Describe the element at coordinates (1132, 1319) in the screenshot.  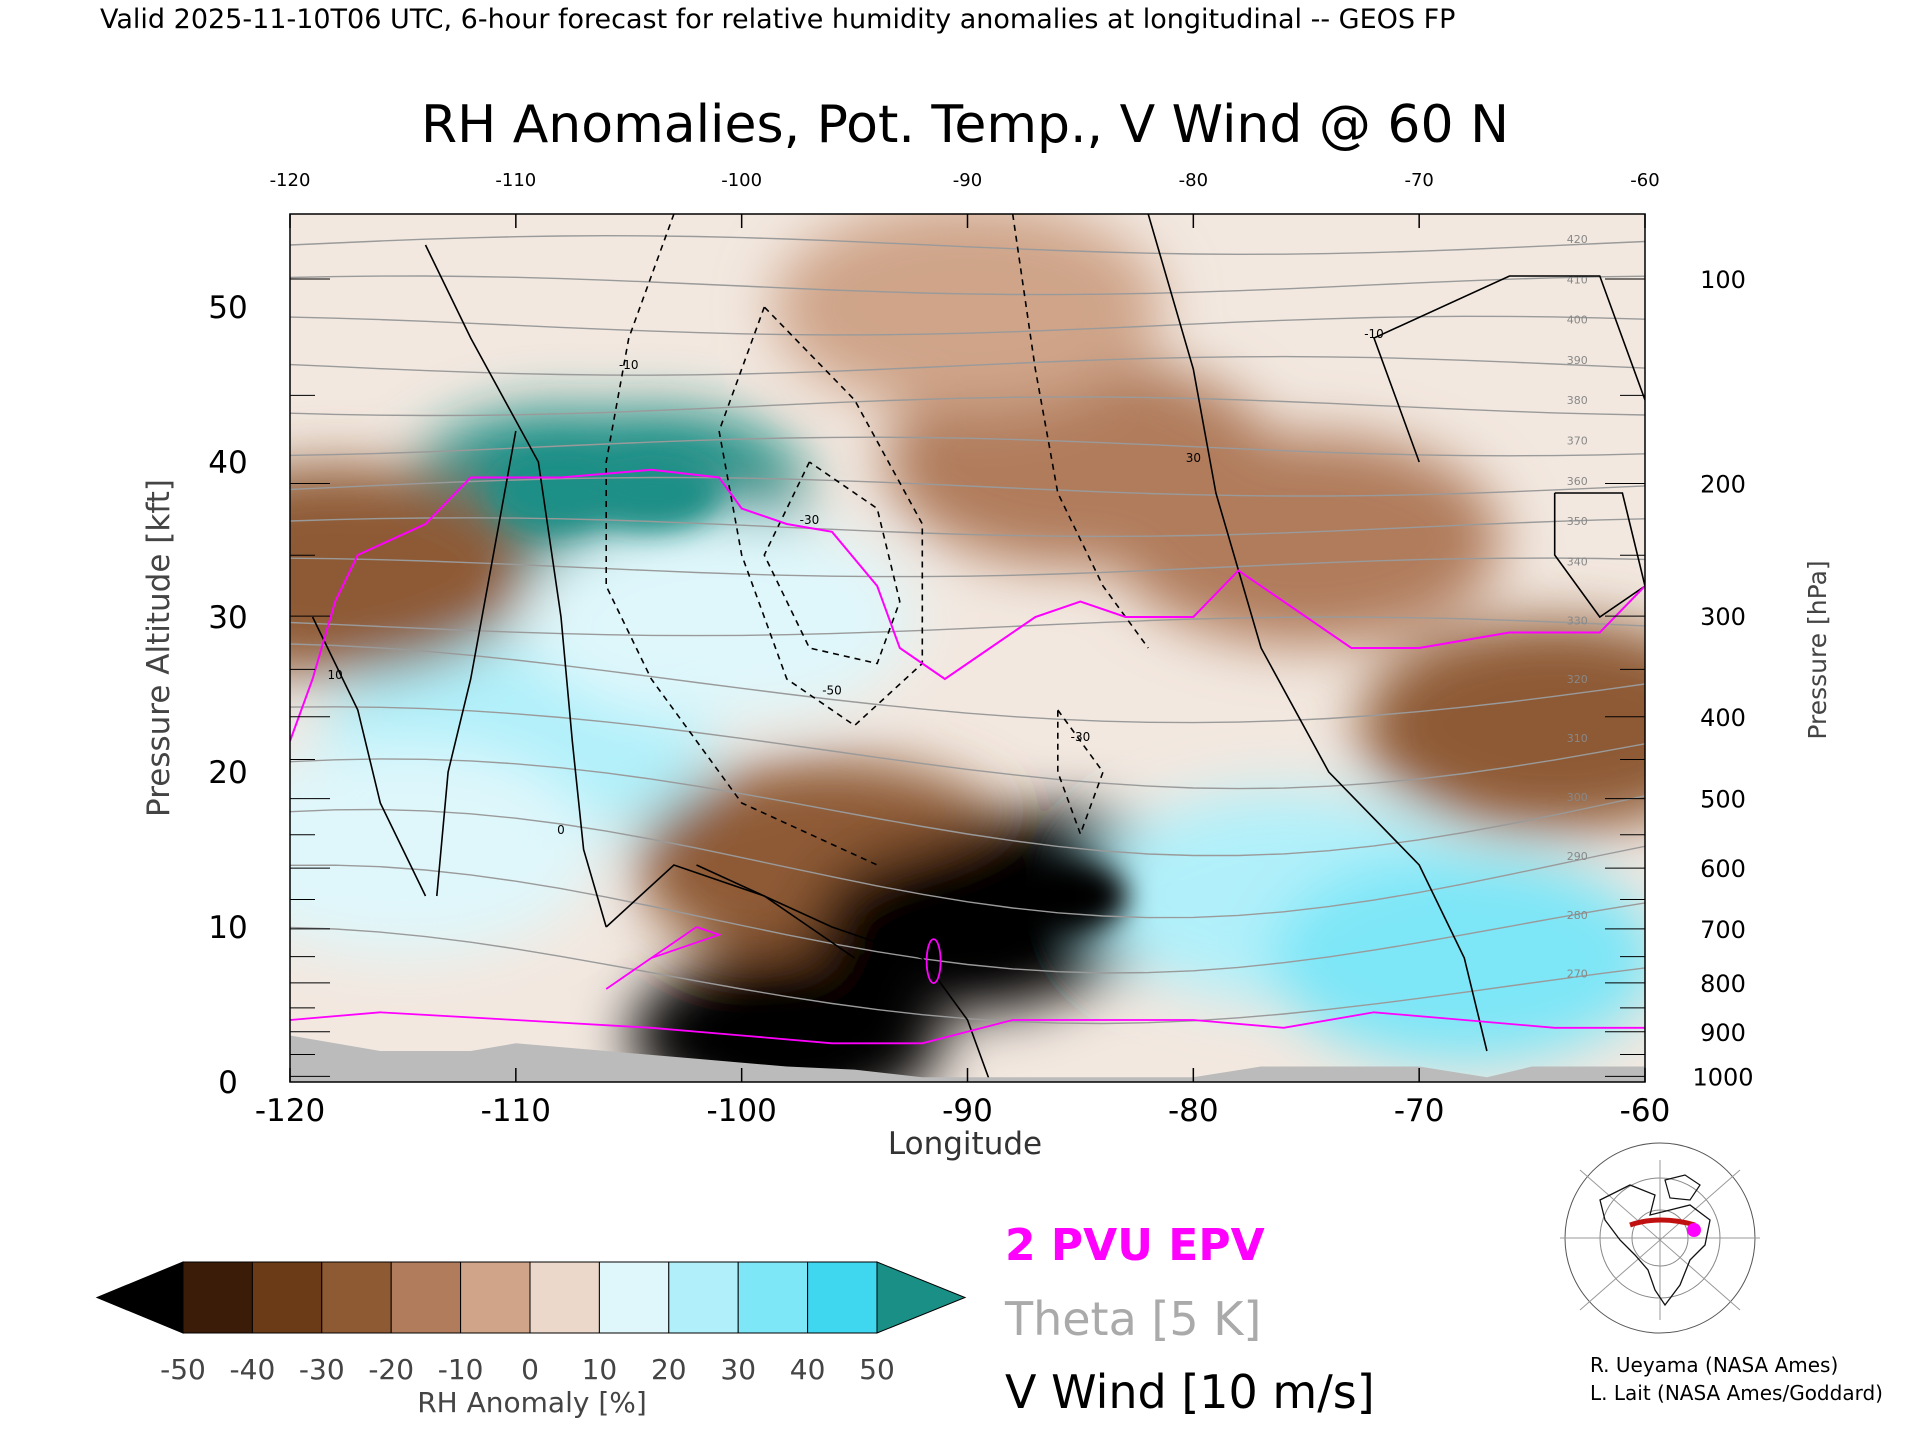
I see `legend-theta: Theta [5 K]` at that location.